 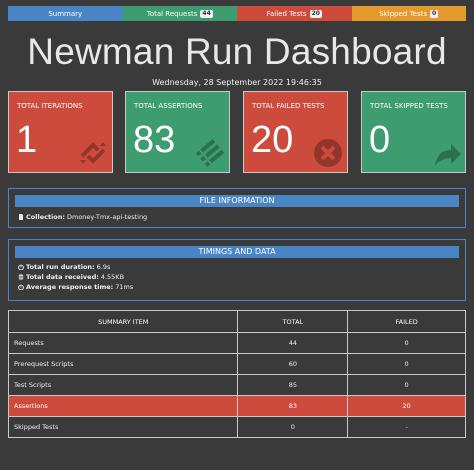 What do you see at coordinates (237, 82) in the screenshot?
I see `run-datestamp: Wednesday, 28 September 2022 19:46:35` at bounding box center [237, 82].